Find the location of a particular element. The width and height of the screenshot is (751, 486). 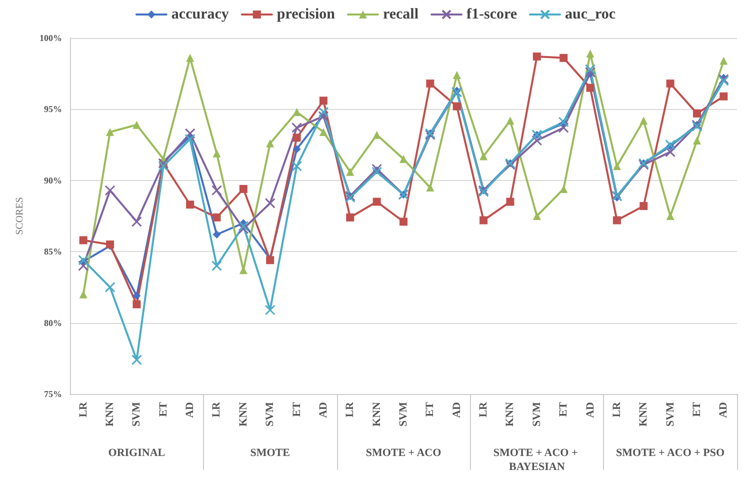

text: SMOTE + ACO + PSO is located at coordinates (670, 453).